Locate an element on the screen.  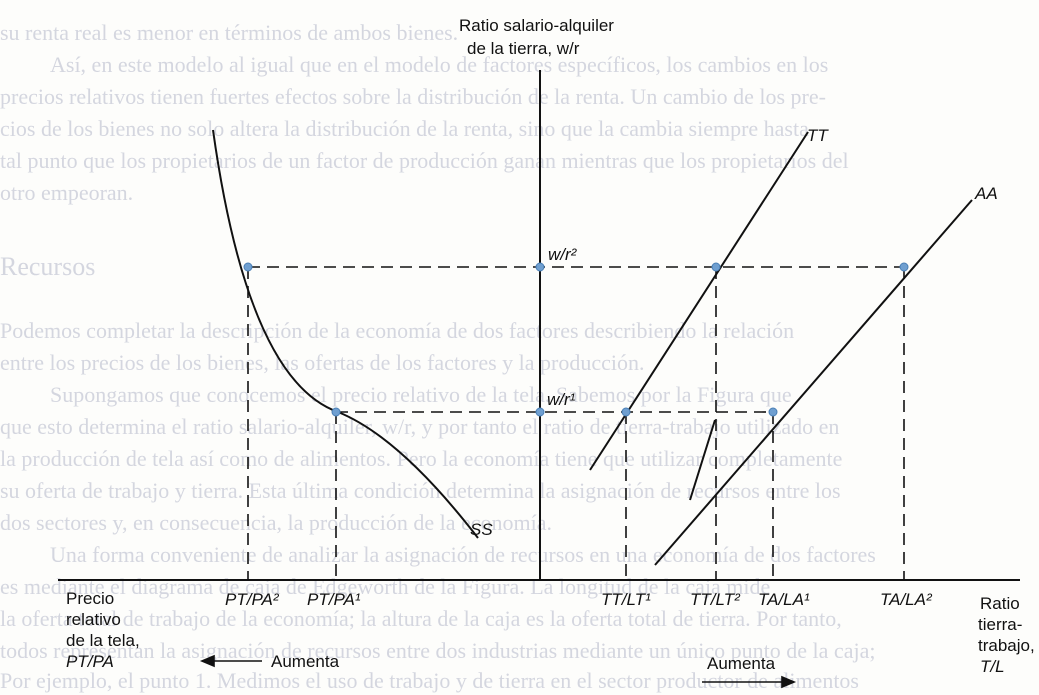
point-aa-w1 is located at coordinates (773, 412).